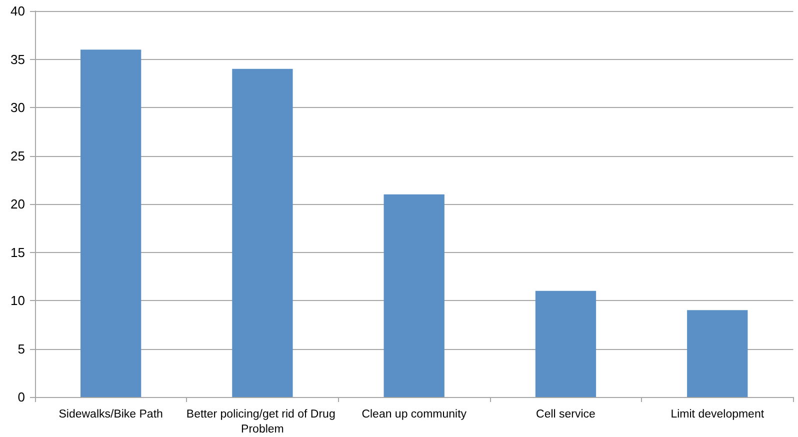  I want to click on y-tick-label: 5, so click(21, 348).